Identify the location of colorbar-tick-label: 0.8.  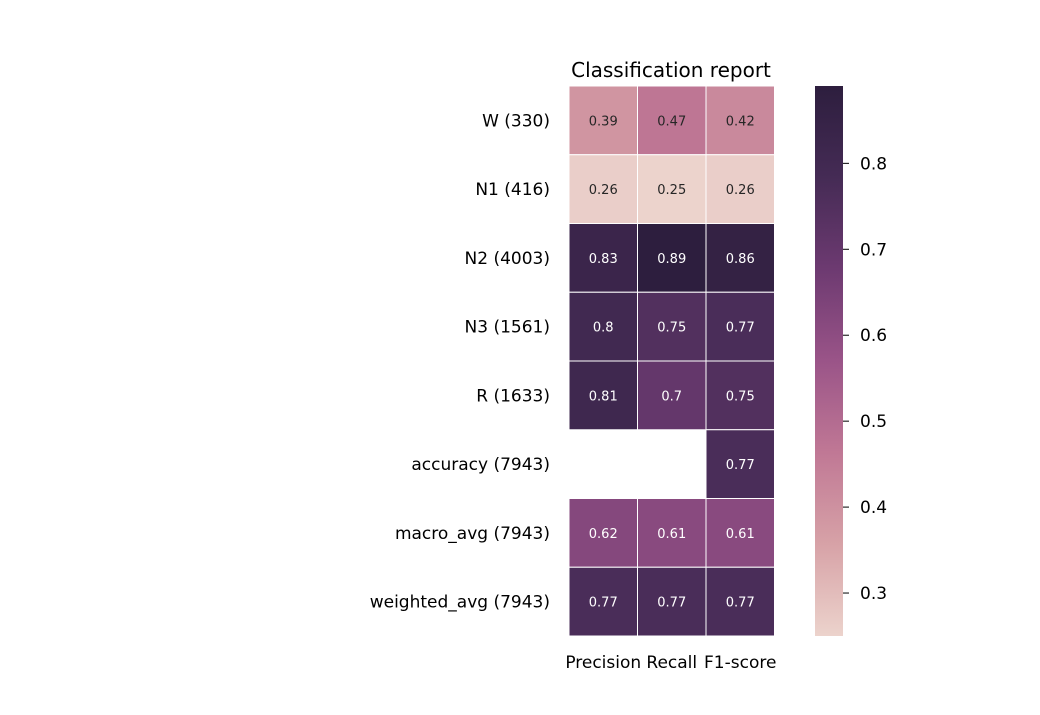
(873, 164).